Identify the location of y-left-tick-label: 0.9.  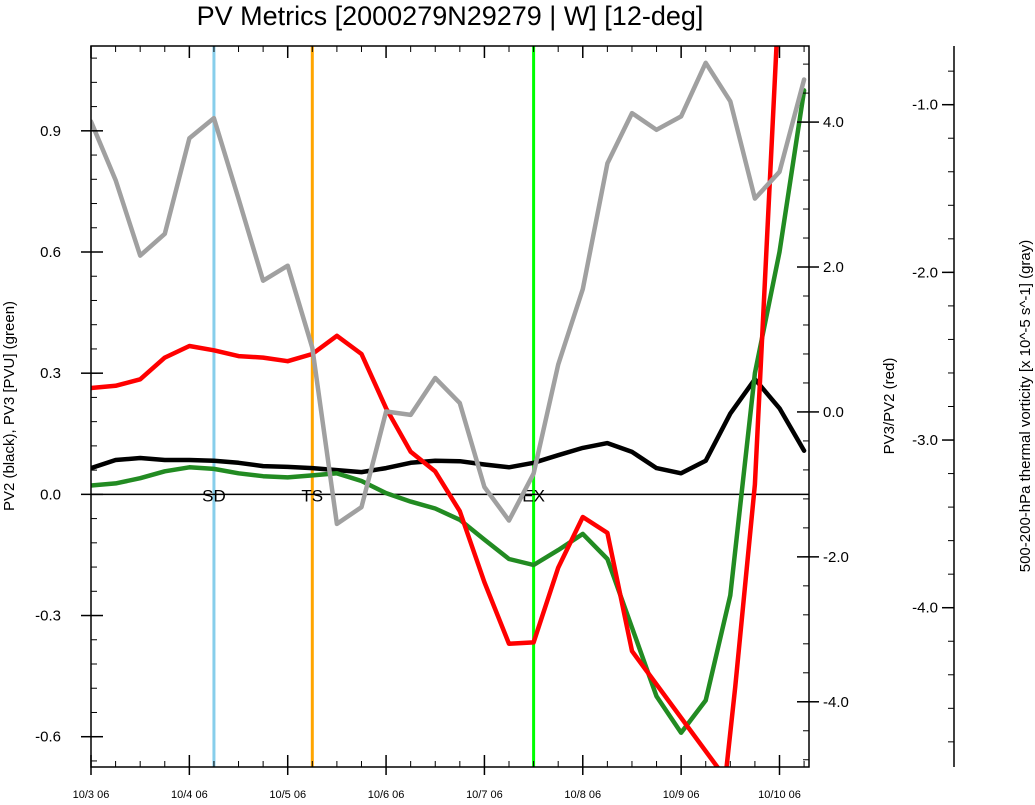
(50, 131).